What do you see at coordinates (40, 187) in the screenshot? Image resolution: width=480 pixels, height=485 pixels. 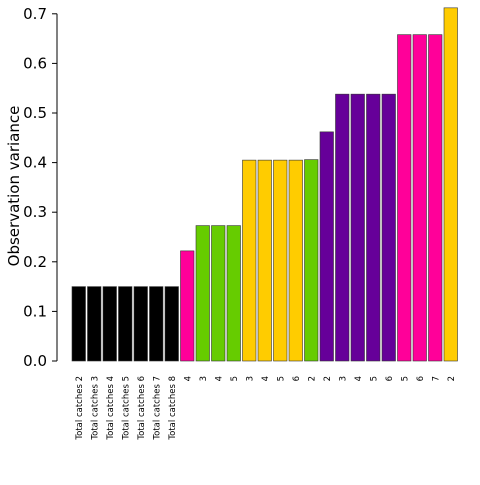 I see `y-axis: 0.0 0.1 0.2 0.3 0.4 0.5 0.6 0.7` at bounding box center [40, 187].